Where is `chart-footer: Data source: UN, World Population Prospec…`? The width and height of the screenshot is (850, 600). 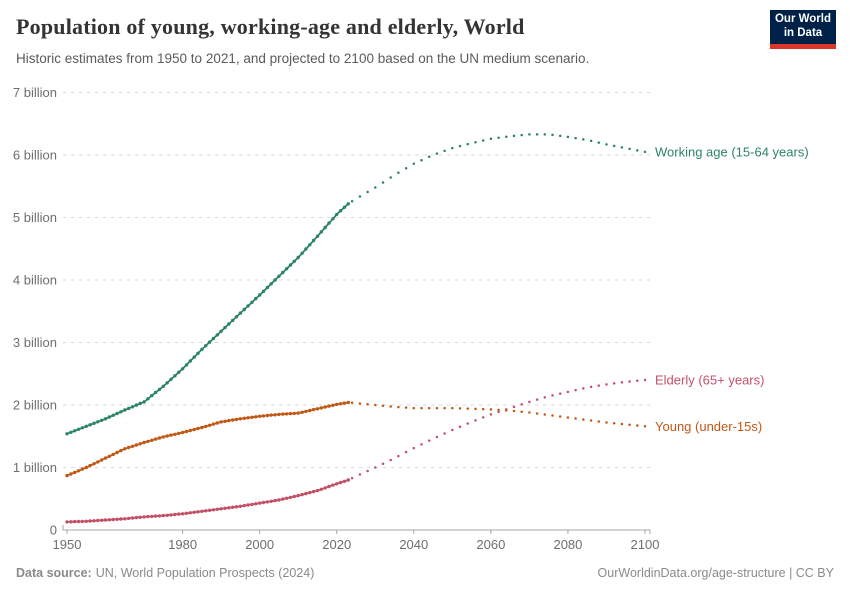
chart-footer: Data source: UN, World Population Prospec… is located at coordinates (425, 573).